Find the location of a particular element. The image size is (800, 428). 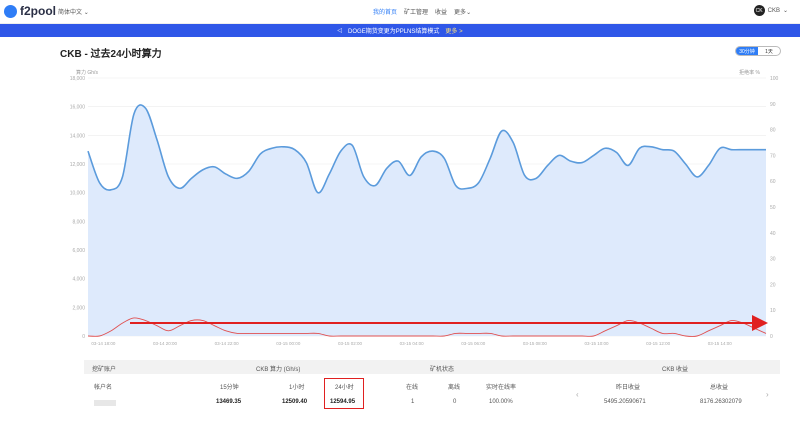

y-tick-label-left: 14,000 is located at coordinates (78, 136).